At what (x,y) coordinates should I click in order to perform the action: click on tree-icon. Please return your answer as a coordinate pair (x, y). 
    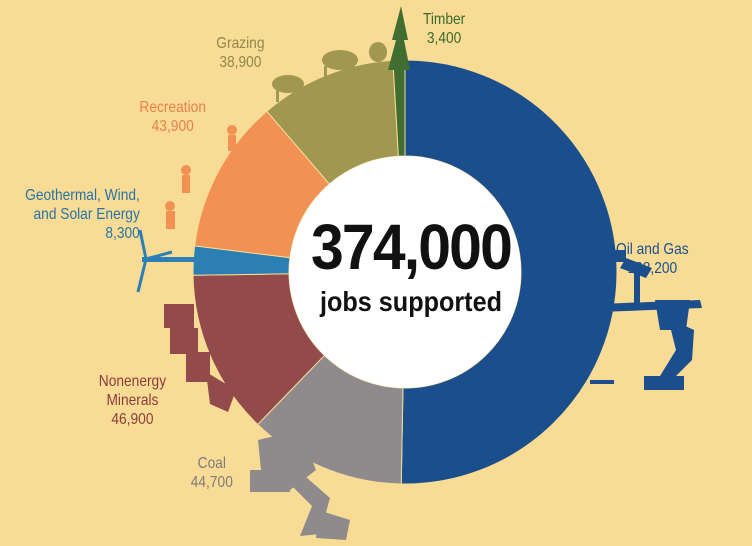
    Looking at the image, I should click on (399, 38).